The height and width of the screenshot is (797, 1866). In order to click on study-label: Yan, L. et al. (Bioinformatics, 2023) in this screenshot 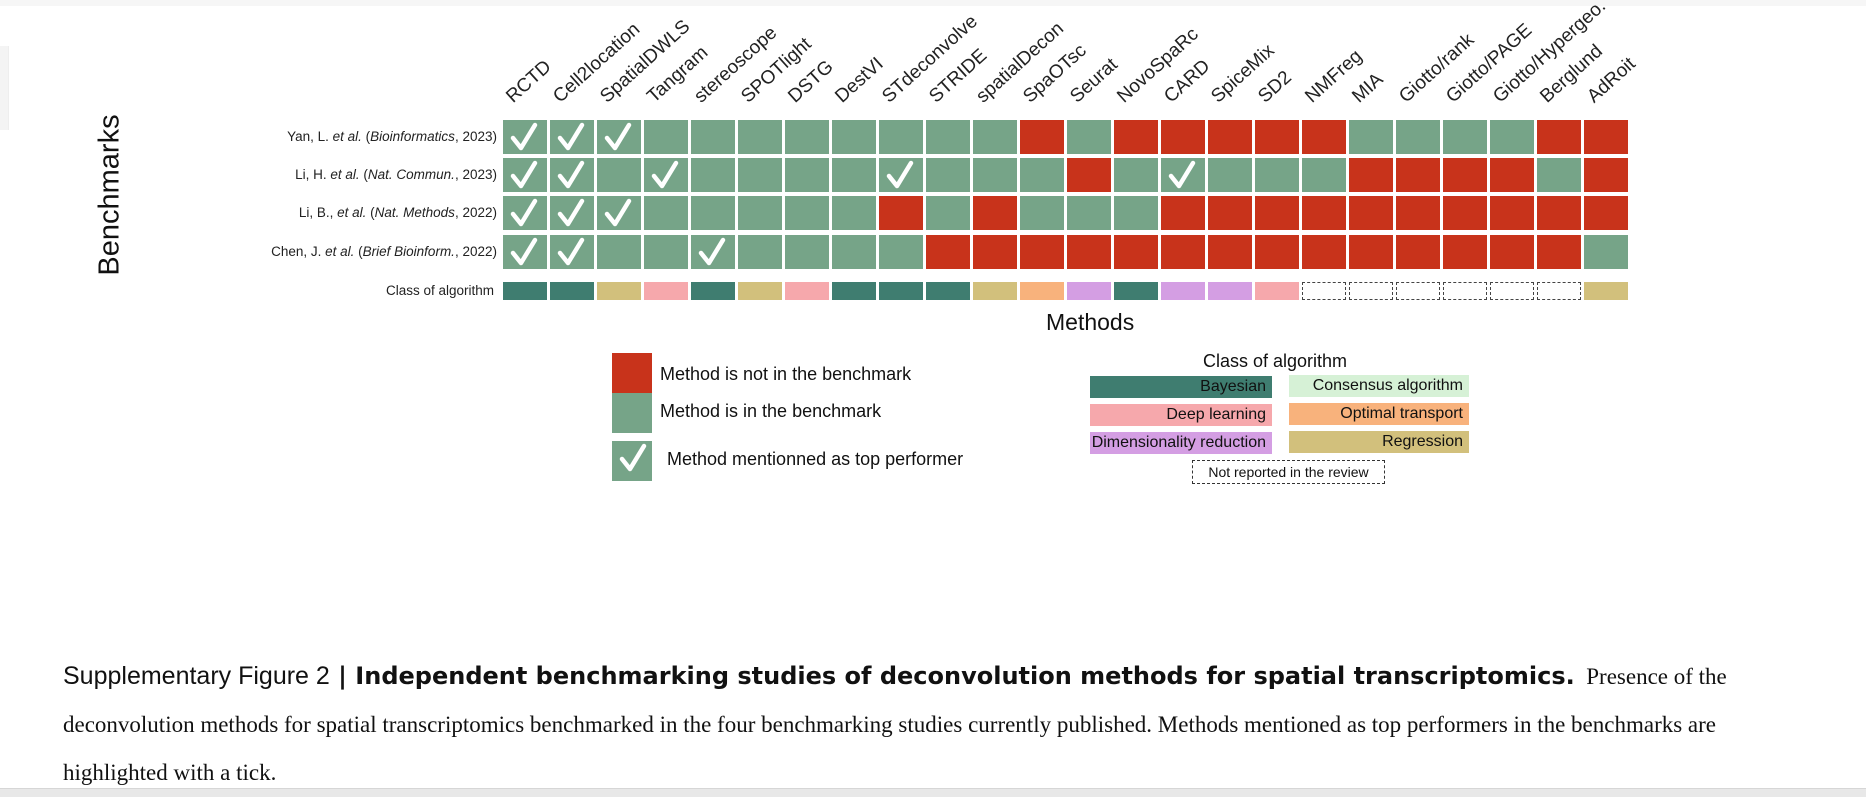, I will do `click(392, 136)`.